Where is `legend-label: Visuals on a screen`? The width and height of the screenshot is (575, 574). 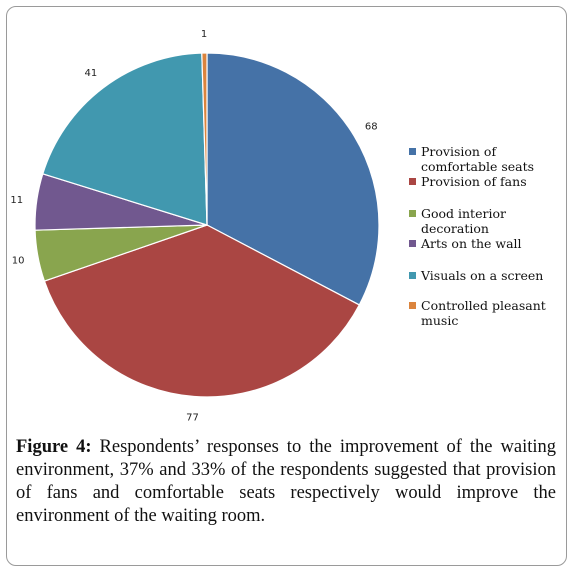 legend-label: Visuals on a screen is located at coordinates (482, 275).